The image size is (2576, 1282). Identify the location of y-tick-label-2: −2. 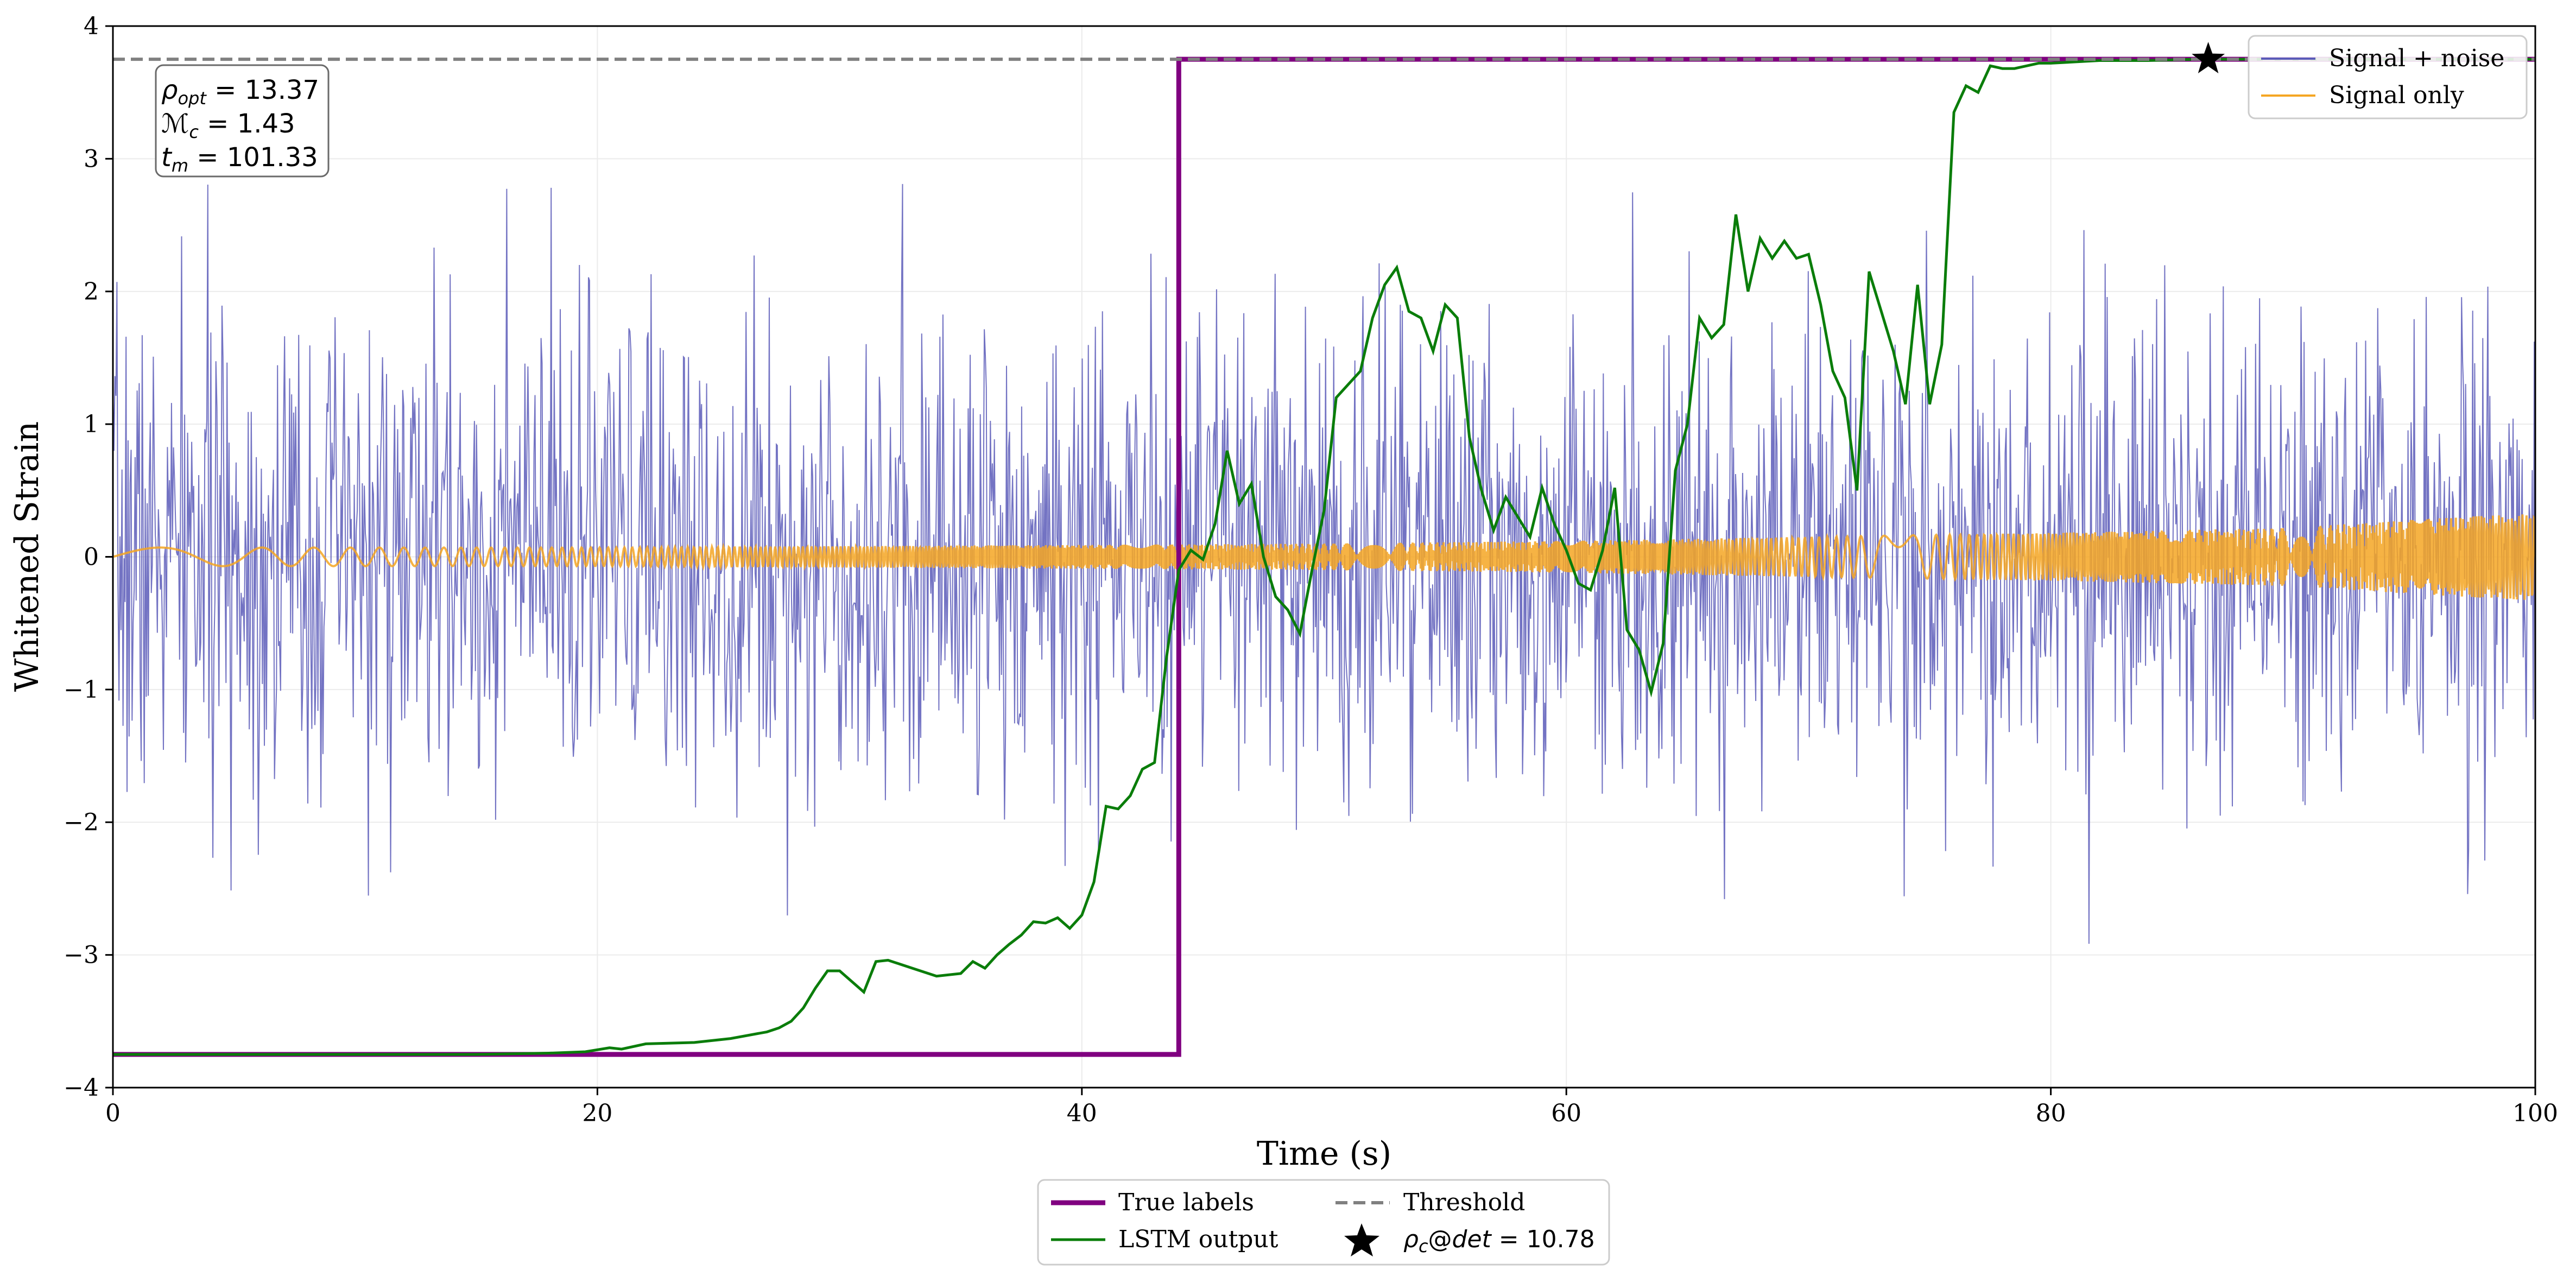
(81, 822).